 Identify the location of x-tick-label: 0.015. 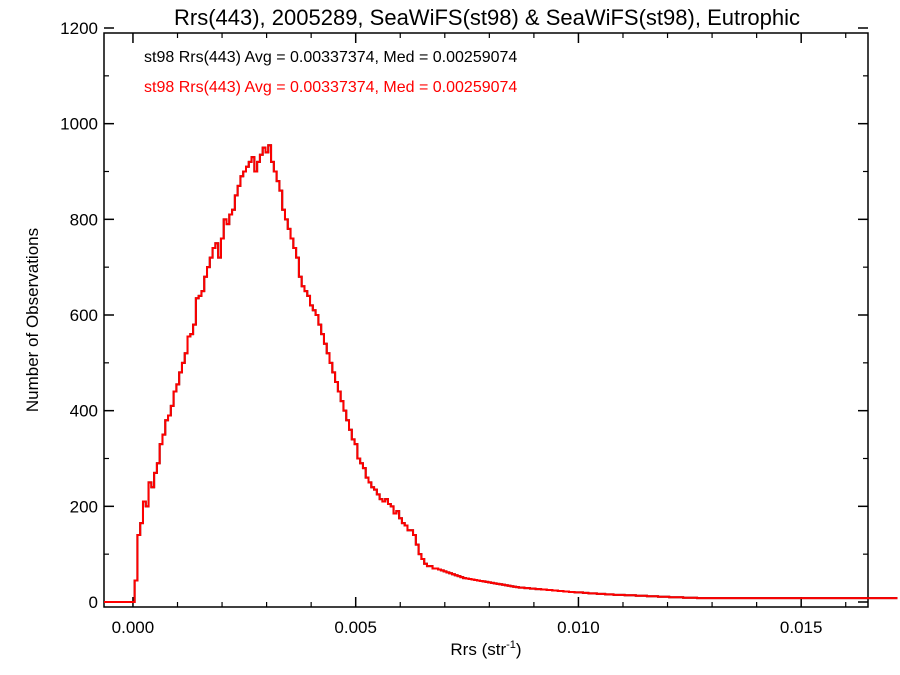
(801, 627).